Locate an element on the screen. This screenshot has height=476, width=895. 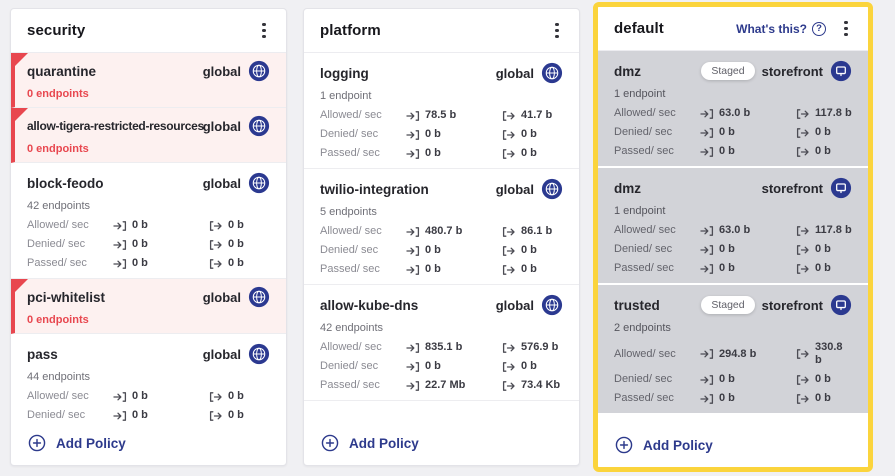
metric-label: Denied/ sec is located at coordinates (349, 134).